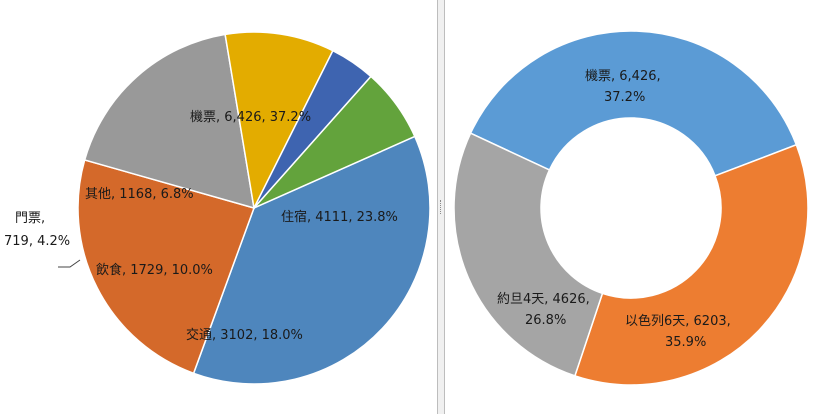  I want to click on donut-label-israel-1: 以色列6天, 6203,, so click(678, 321).